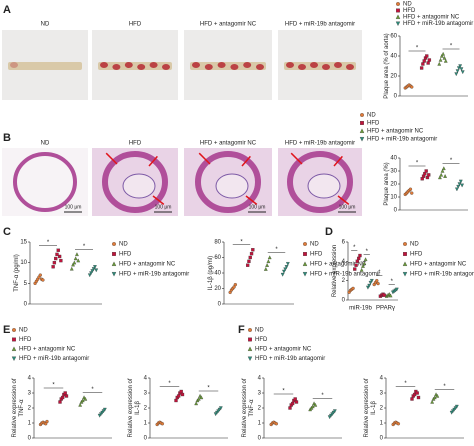  I want to click on y-axis-label-line: TNF-α (pg/ml), so click(17, 272).